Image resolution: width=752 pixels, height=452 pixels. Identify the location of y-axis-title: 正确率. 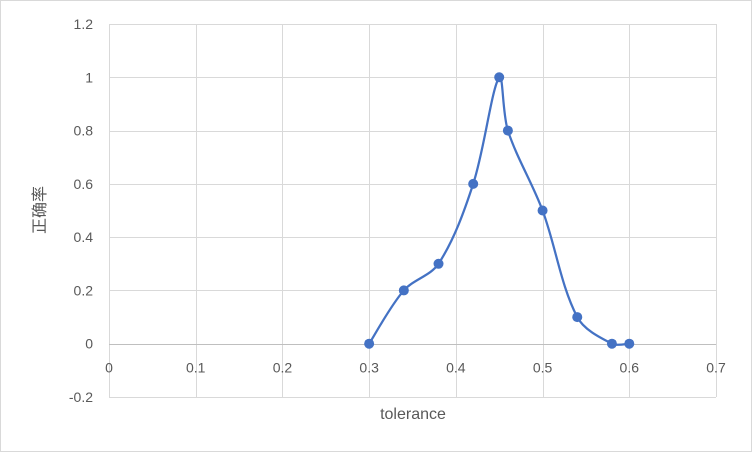
(40, 210).